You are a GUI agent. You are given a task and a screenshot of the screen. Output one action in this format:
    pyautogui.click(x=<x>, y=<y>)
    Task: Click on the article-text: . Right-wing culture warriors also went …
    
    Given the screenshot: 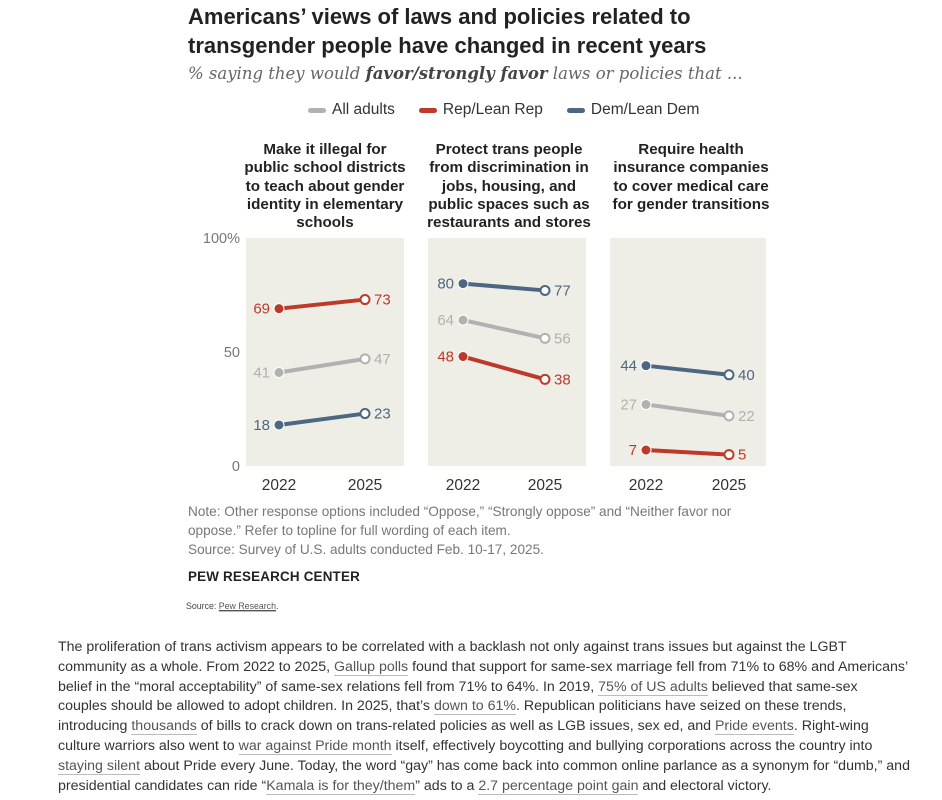 What is the action you would take?
    pyautogui.click(x=463, y=736)
    